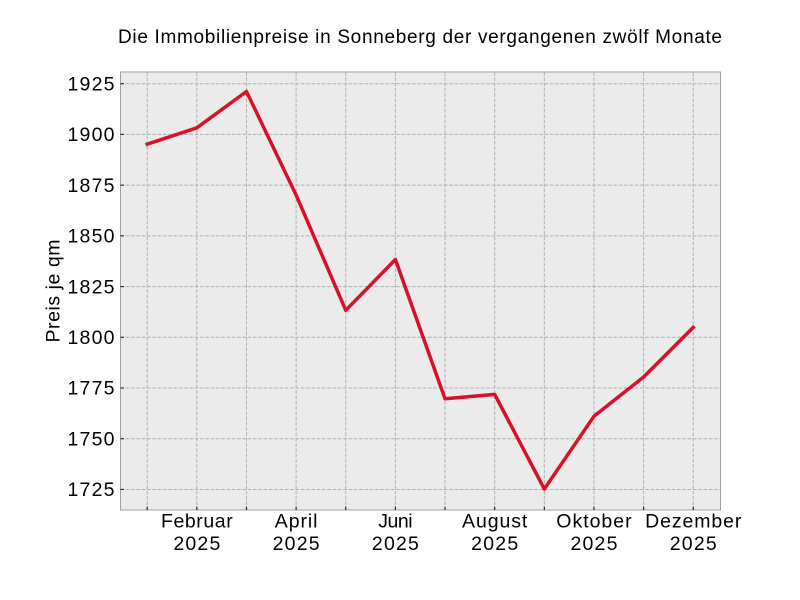 The height and width of the screenshot is (600, 800). Describe the element at coordinates (91, 439) in the screenshot. I see `svg-text: 1750` at that location.